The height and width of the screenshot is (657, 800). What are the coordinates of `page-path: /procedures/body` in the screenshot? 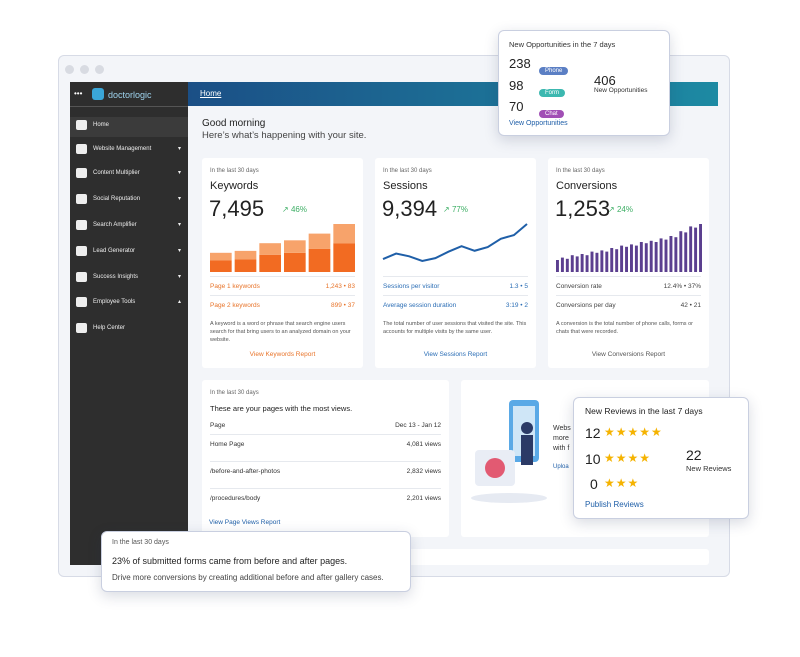 It's located at (235, 498).